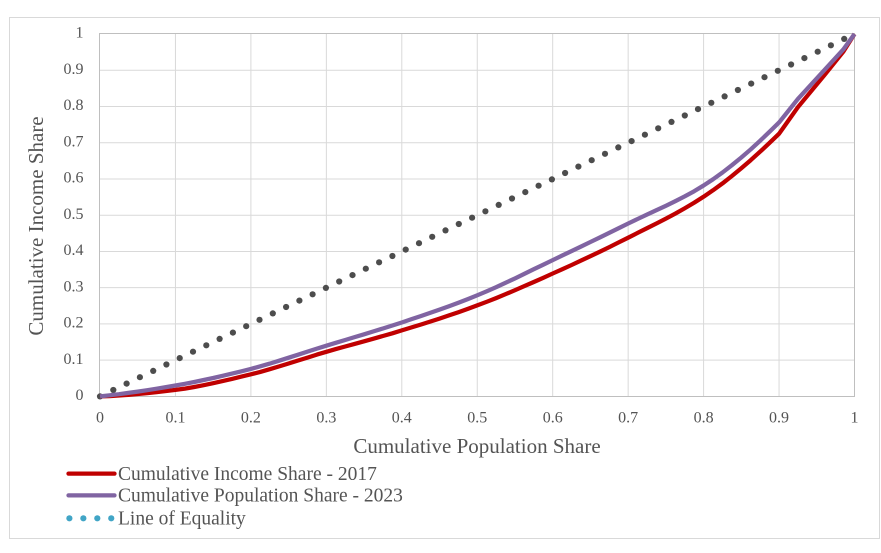 This screenshot has height=553, width=881. Describe the element at coordinates (182, 519) in the screenshot. I see `svg-text: Line of Equality` at that location.